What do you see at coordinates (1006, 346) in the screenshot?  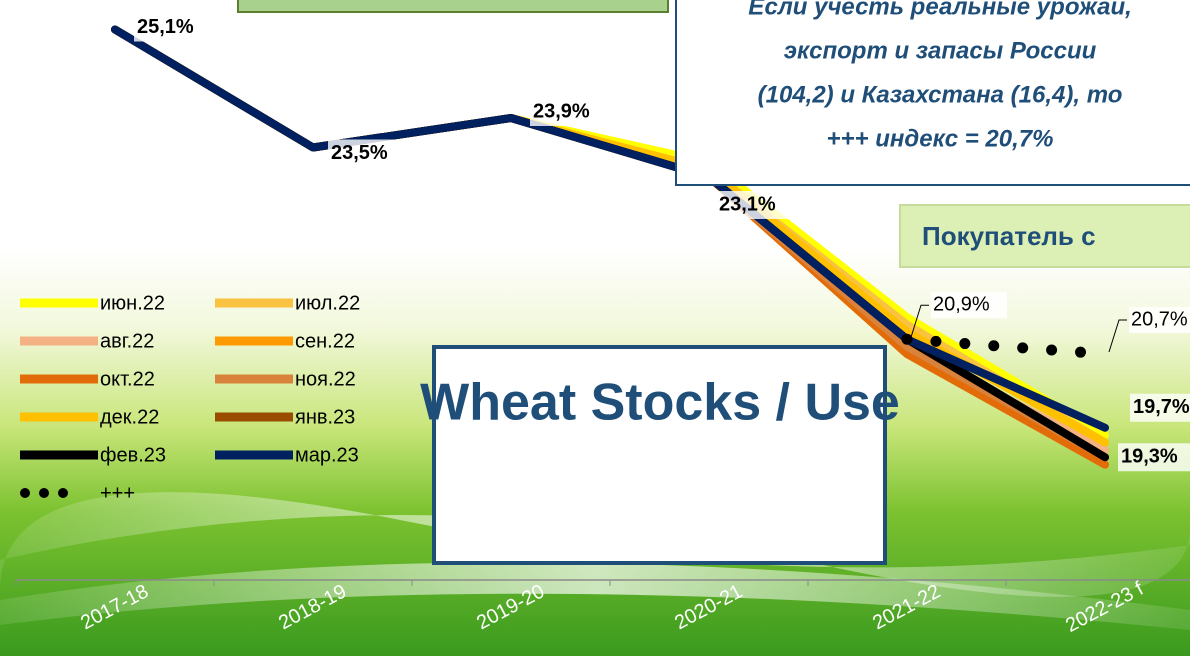 I see `dotted-line` at bounding box center [1006, 346].